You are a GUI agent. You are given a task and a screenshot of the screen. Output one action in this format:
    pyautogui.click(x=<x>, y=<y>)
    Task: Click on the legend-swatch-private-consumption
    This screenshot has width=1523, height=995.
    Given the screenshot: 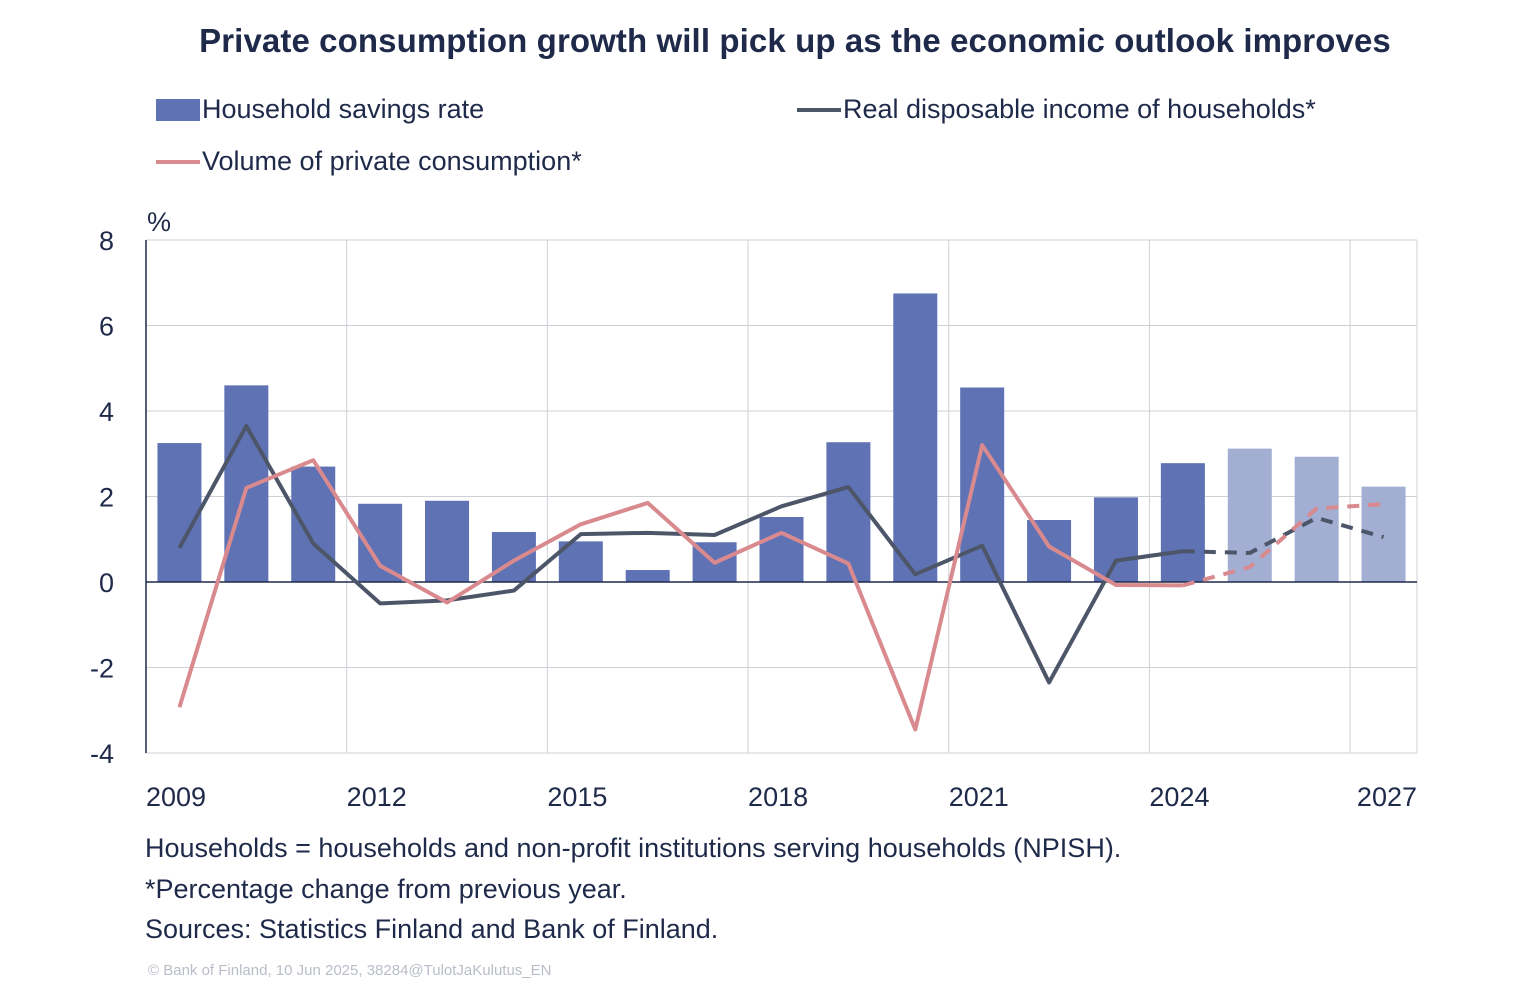 What is the action you would take?
    pyautogui.click(x=178, y=162)
    